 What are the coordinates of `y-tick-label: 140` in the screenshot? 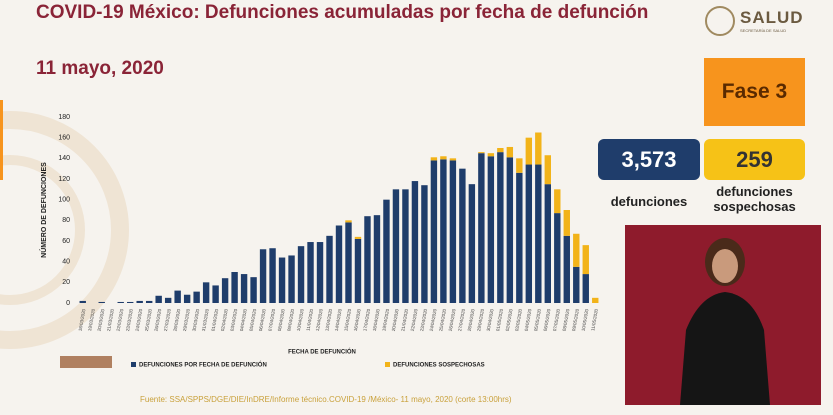 It's located at (64, 158).